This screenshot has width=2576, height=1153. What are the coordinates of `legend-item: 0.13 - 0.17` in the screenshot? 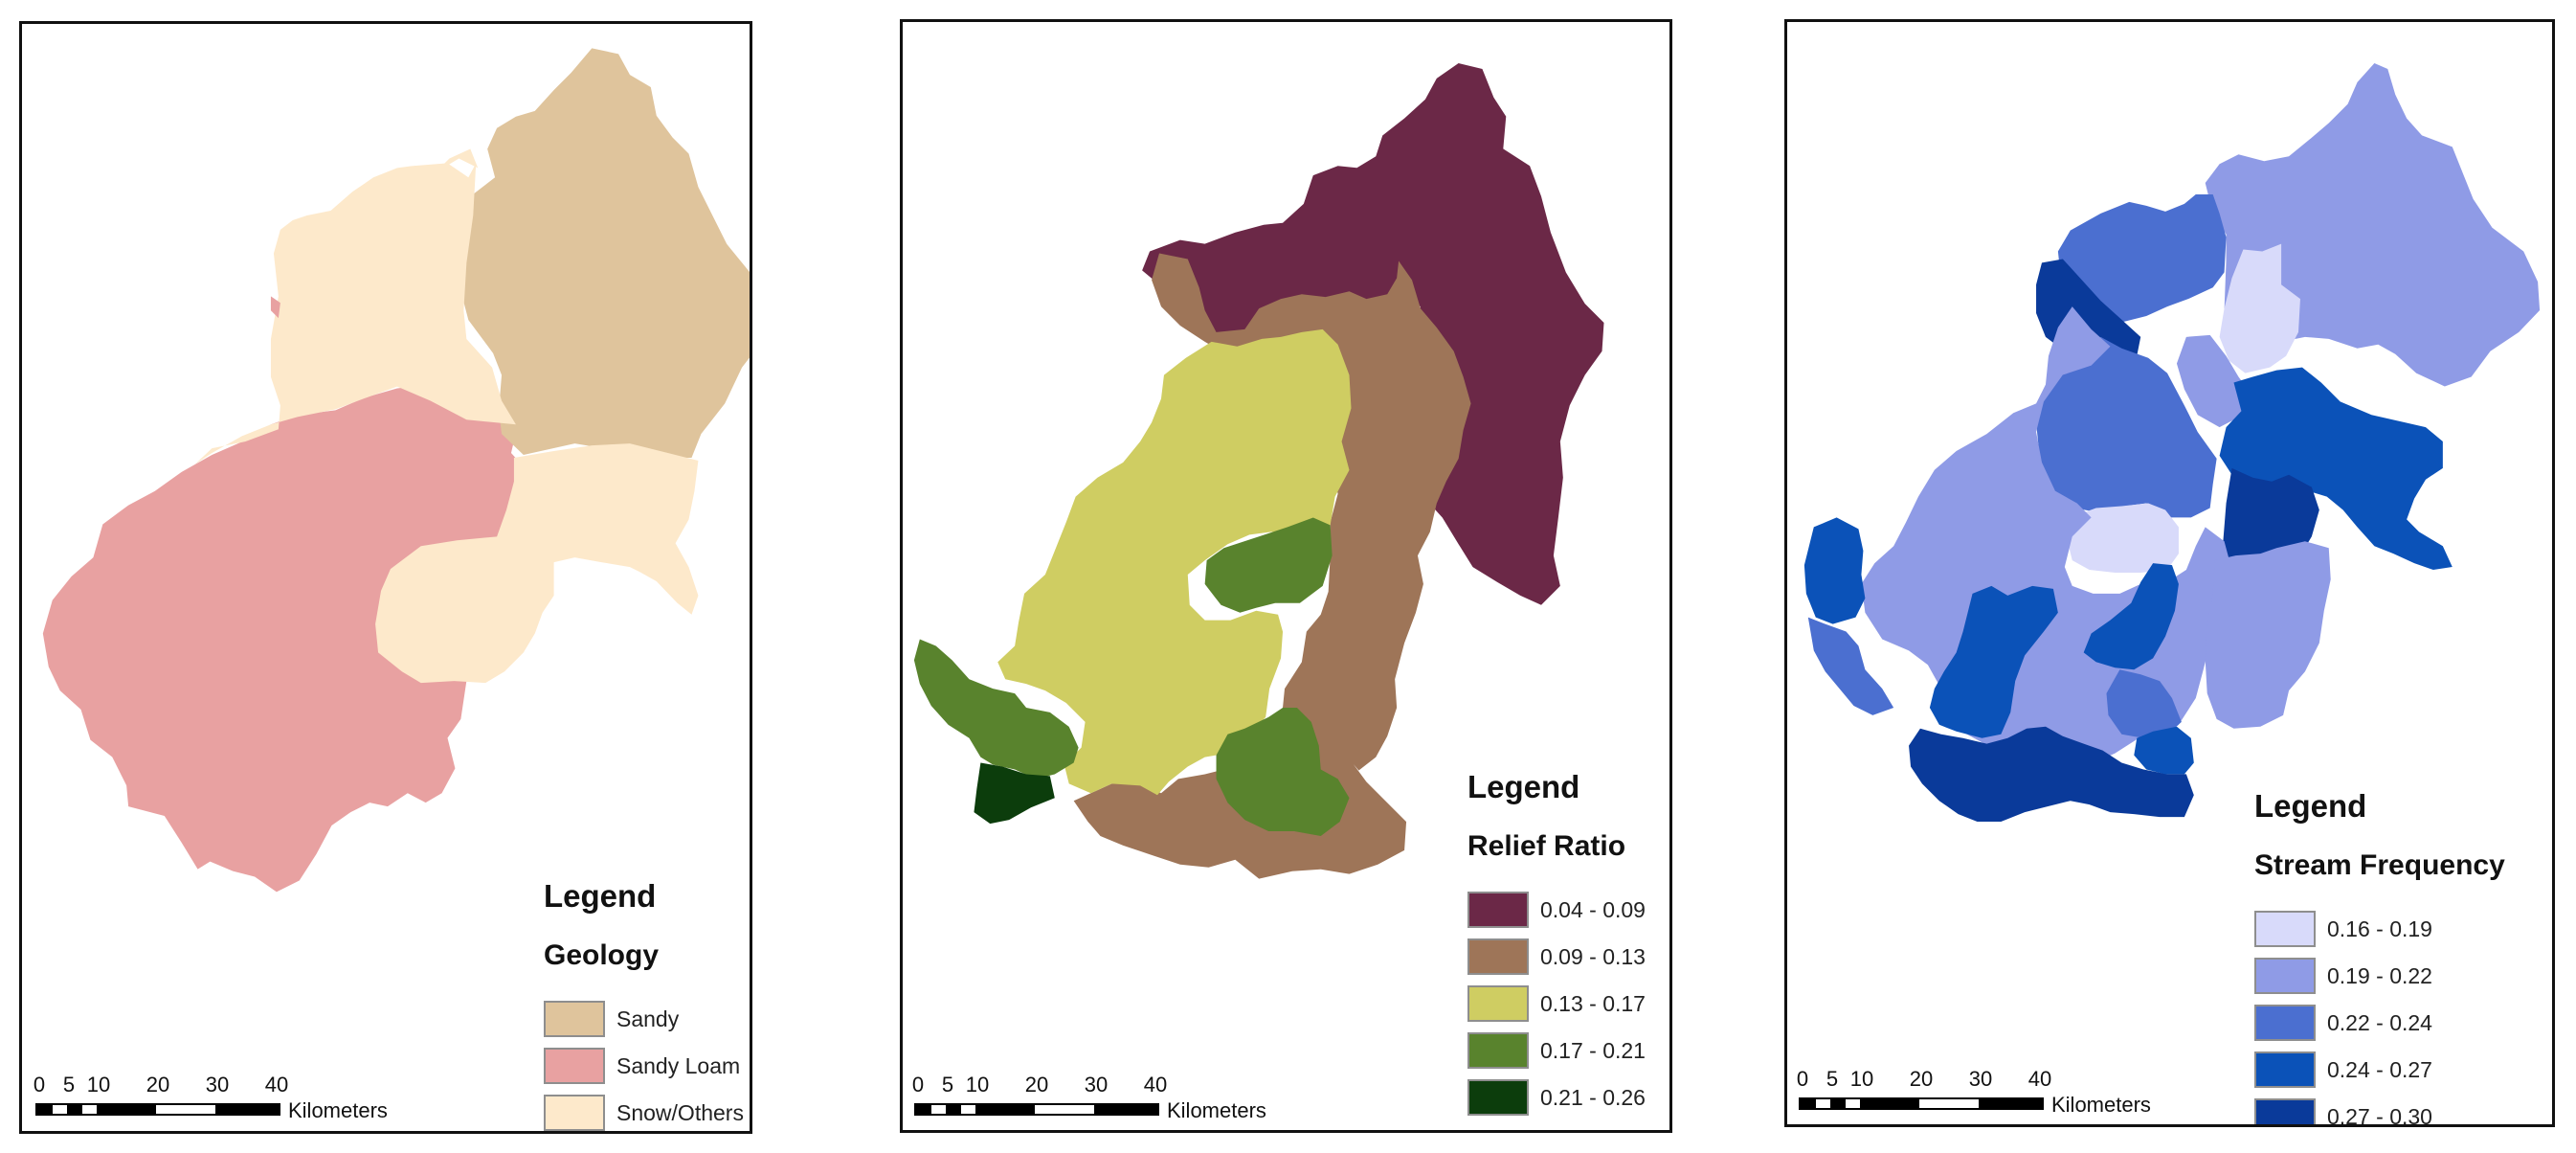 It's located at (1557, 1003).